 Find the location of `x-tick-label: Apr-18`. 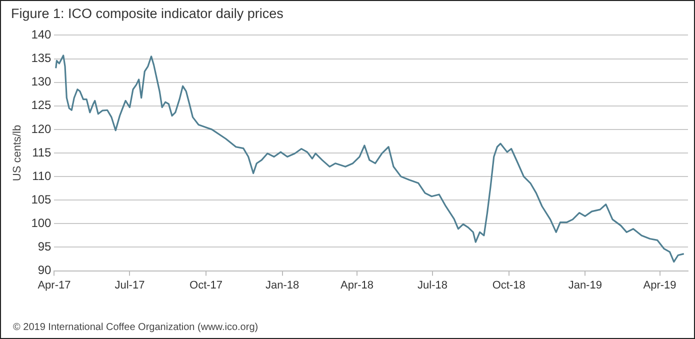

x-tick-label: Apr-18 is located at coordinates (357, 285).